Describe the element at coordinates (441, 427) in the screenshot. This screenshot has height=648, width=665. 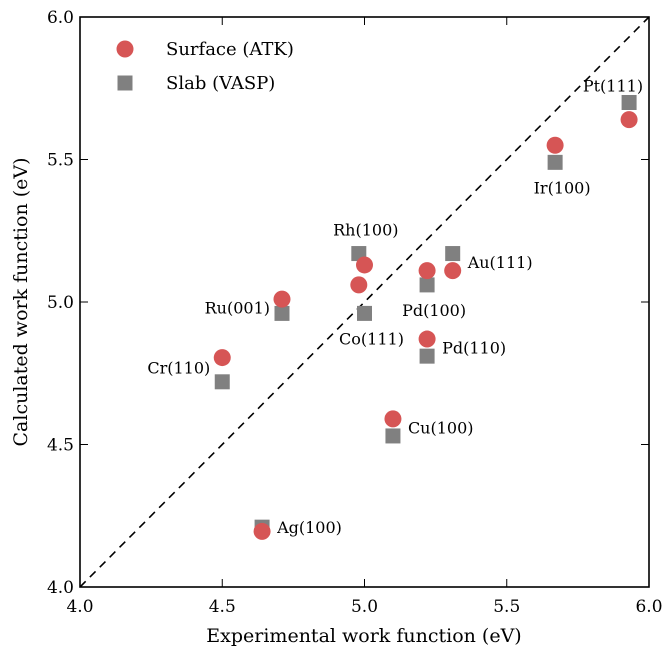
I see `point-label: Cu(100)` at that location.